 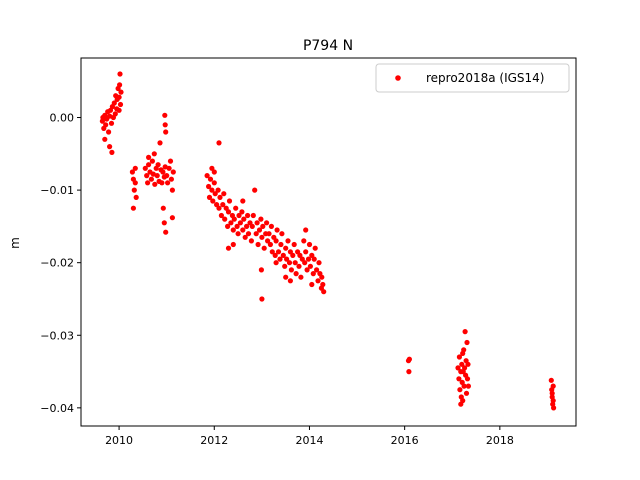 What do you see at coordinates (15, 243) in the screenshot?
I see `y-axis-label: m` at bounding box center [15, 243].